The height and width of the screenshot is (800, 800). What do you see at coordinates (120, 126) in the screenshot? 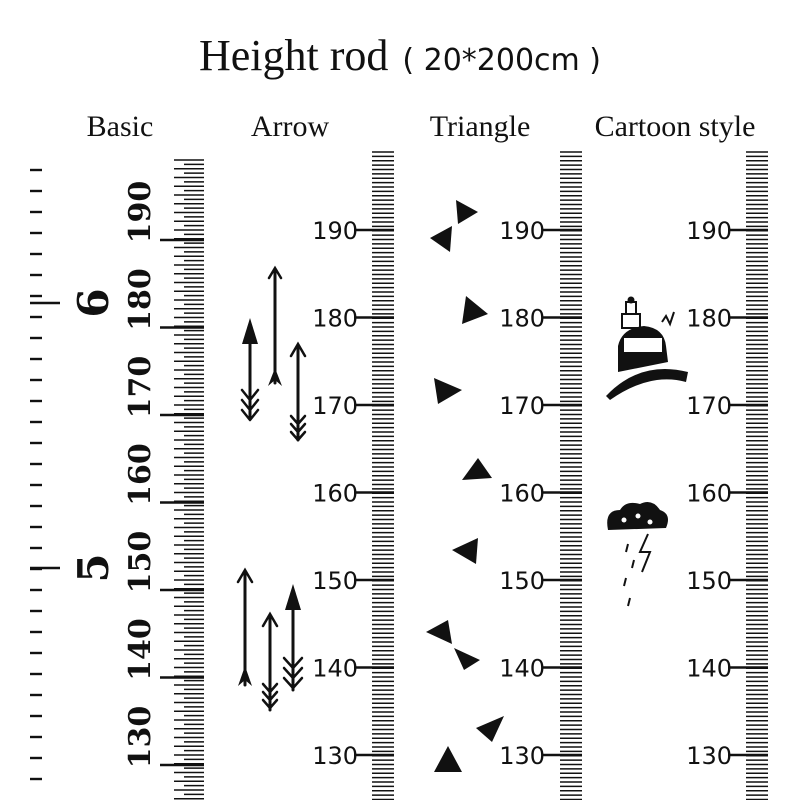
I see `column-label-basic: Basic` at bounding box center [120, 126].